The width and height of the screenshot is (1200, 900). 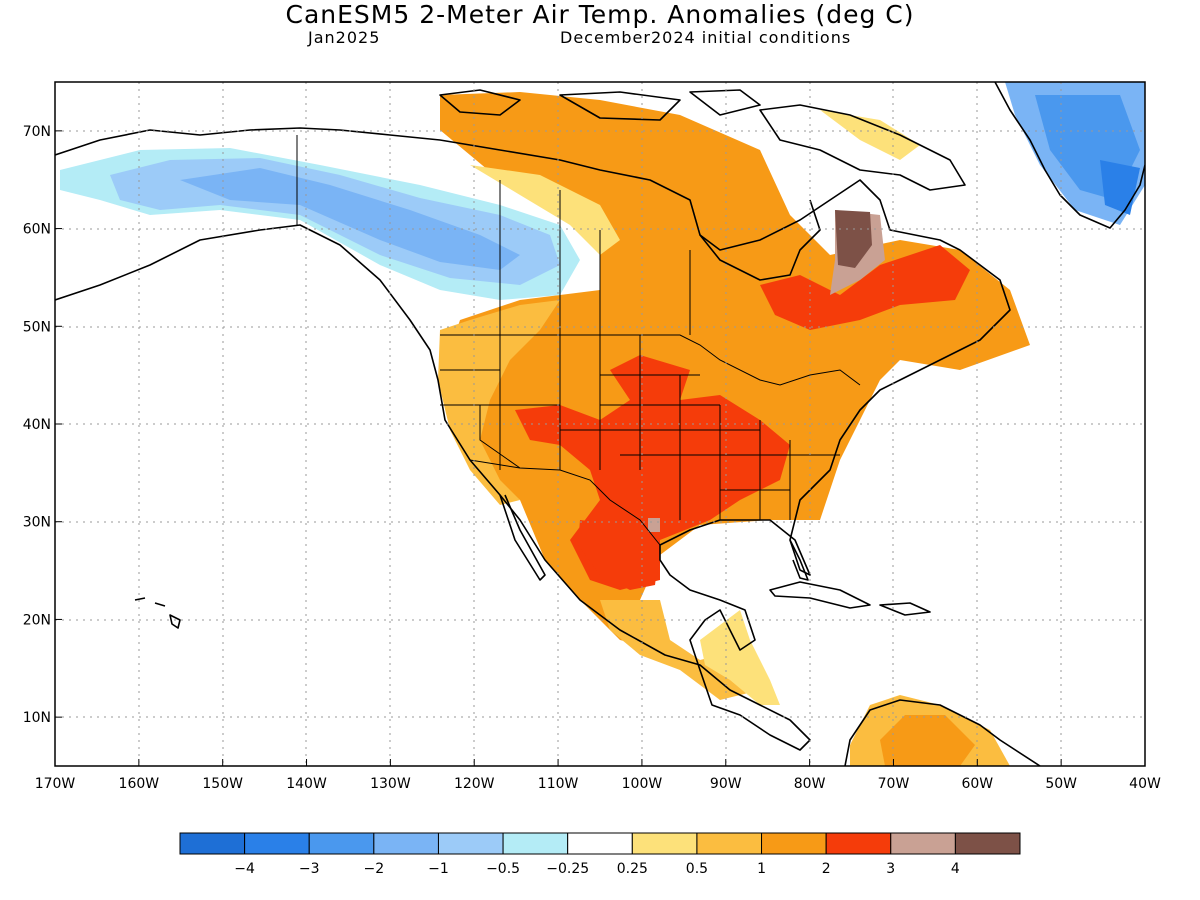 What do you see at coordinates (977, 784) in the screenshot?
I see `lon-tick-label: 60W` at bounding box center [977, 784].